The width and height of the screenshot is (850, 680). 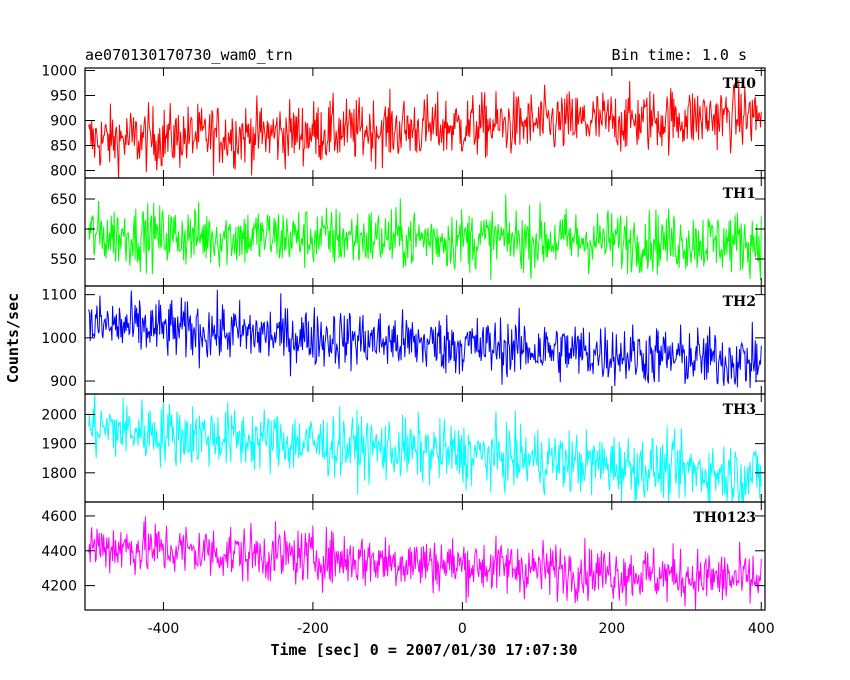 I want to click on panel-th1: 550 600 650 TH1, so click(x=408, y=232).